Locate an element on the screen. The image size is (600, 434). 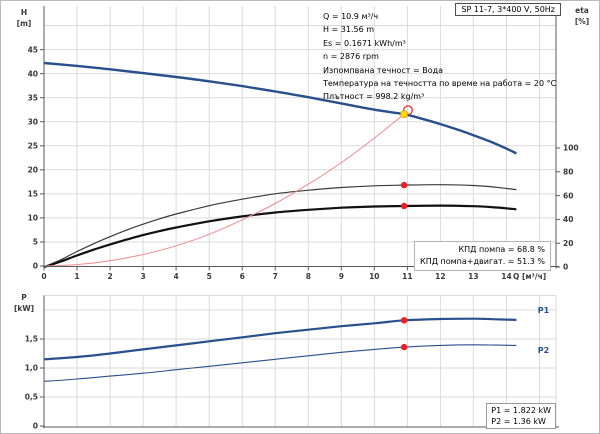
eta-axis-unit: [%] is located at coordinates (582, 21).